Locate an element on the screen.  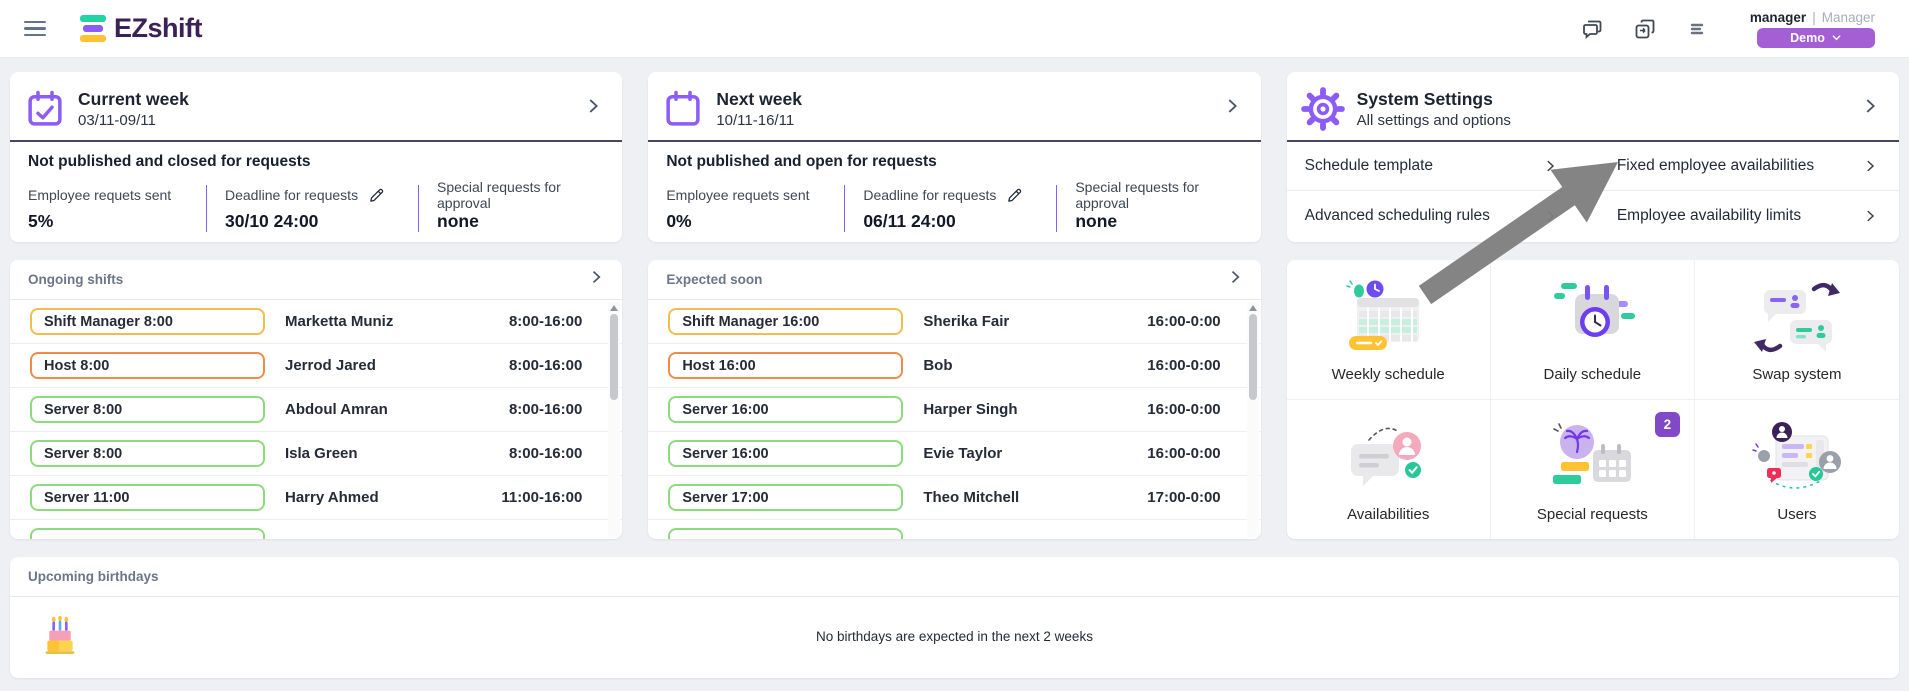
user-block: manager | Manager Demo is located at coordinates (1812, 29).